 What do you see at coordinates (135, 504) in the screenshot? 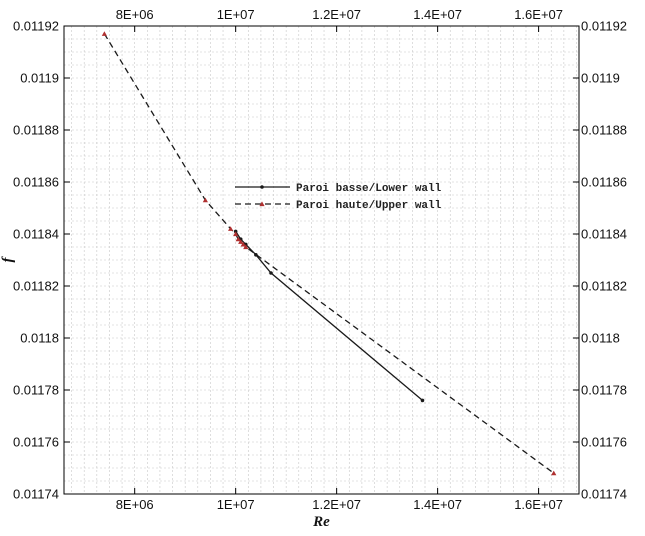
I see `x-tick-label: 8E+06` at bounding box center [135, 504].